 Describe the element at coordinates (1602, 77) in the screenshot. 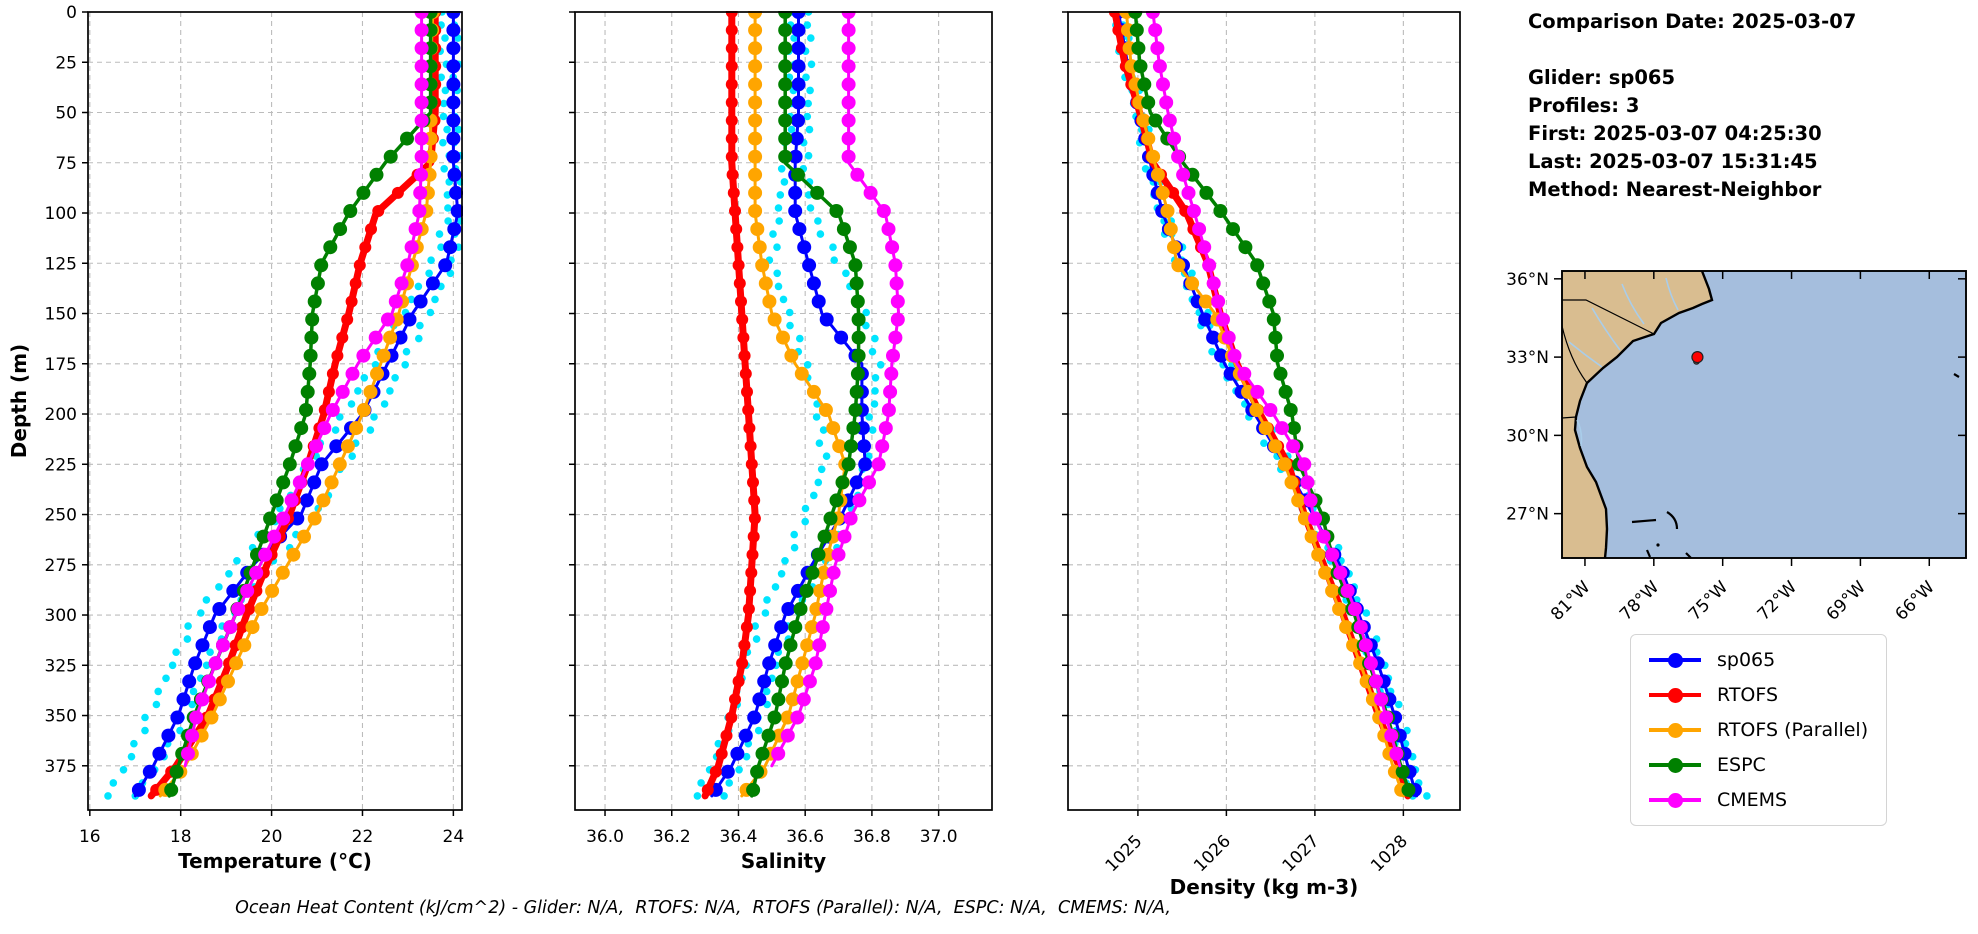

I see `glider-name: Glider: sp065` at that location.